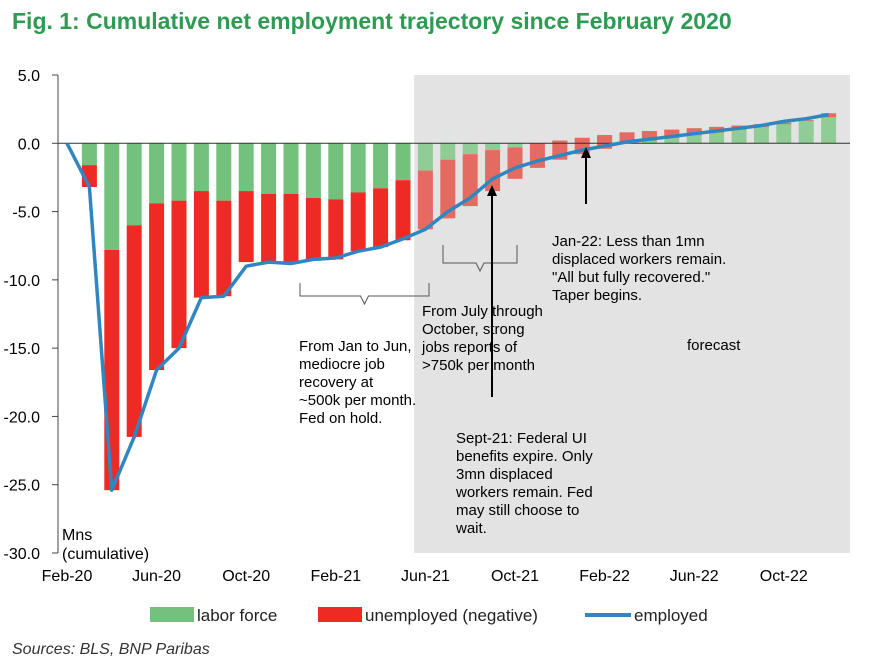 Image resolution: width=871 pixels, height=667 pixels. What do you see at coordinates (604, 576) in the screenshot?
I see `x-tick-label: Feb-22` at bounding box center [604, 576].